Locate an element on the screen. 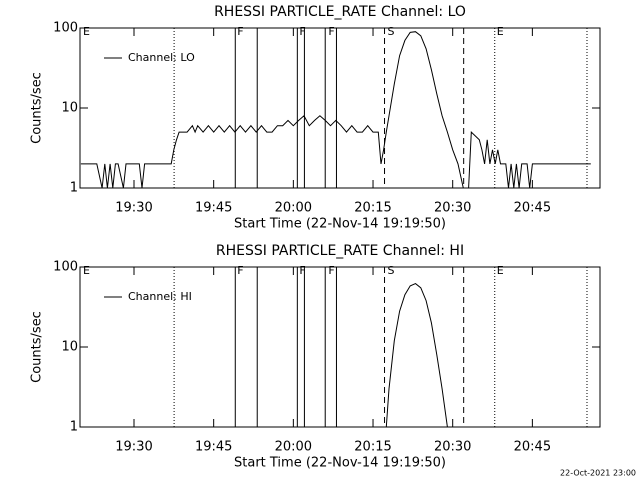  data-line is located at coordinates (416, 355).